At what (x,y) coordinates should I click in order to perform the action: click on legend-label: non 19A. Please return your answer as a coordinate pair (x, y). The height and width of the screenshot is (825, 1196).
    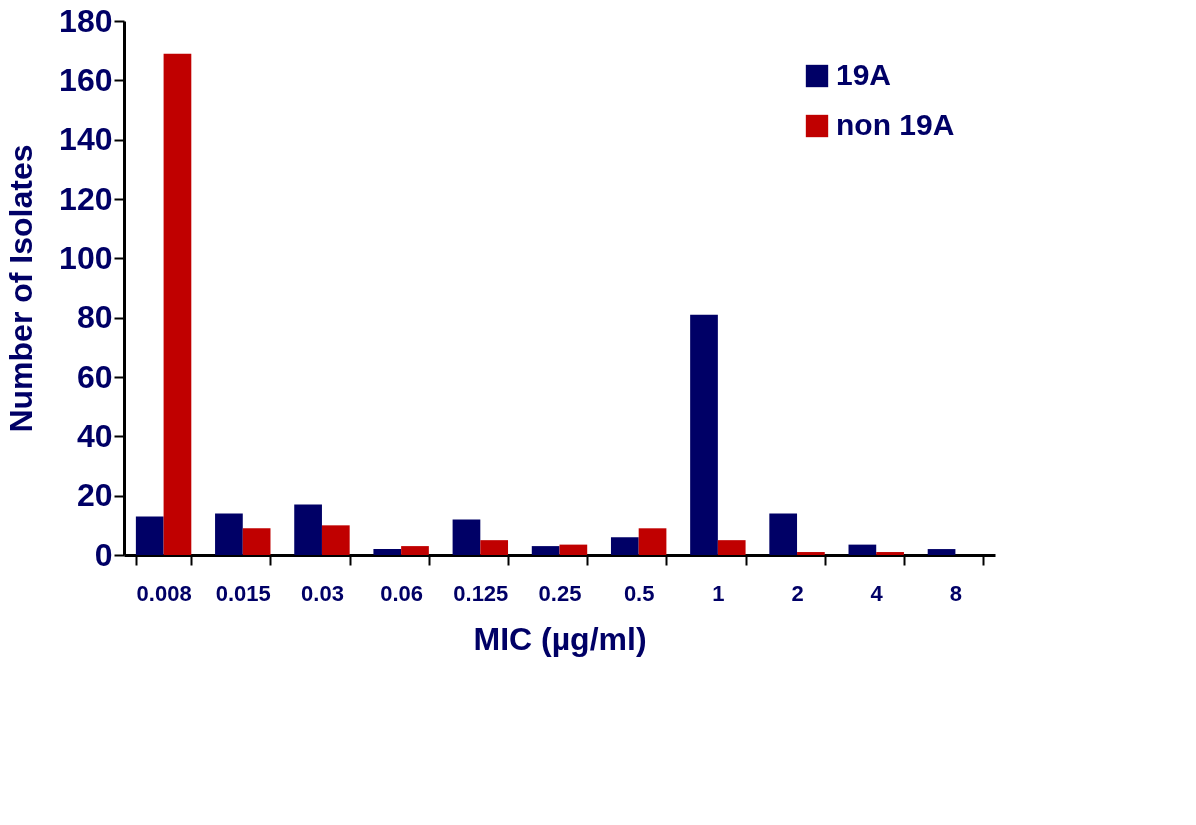
    Looking at the image, I should click on (895, 124).